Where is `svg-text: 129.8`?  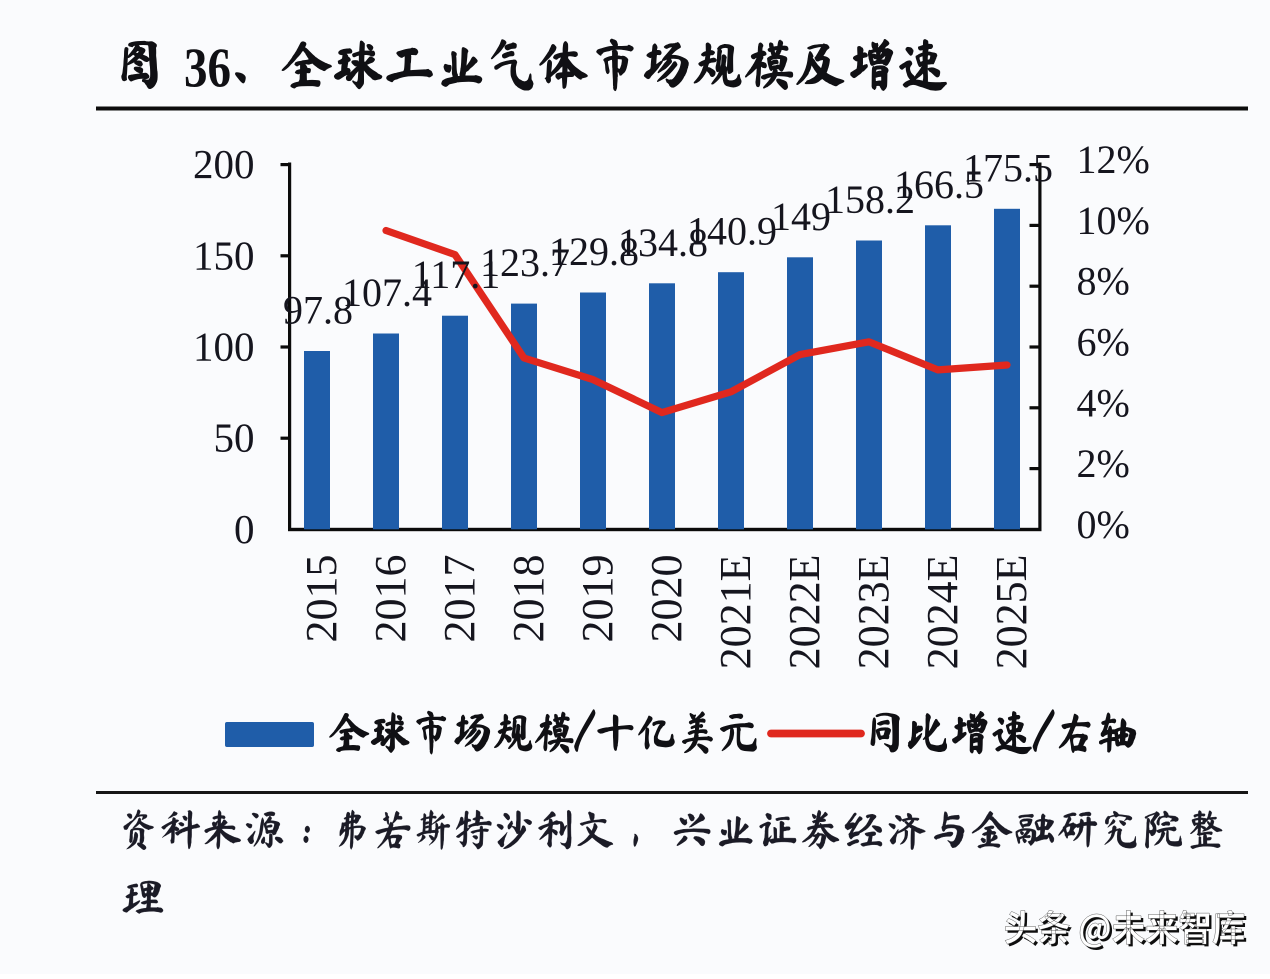 svg-text: 129.8 is located at coordinates (594, 251).